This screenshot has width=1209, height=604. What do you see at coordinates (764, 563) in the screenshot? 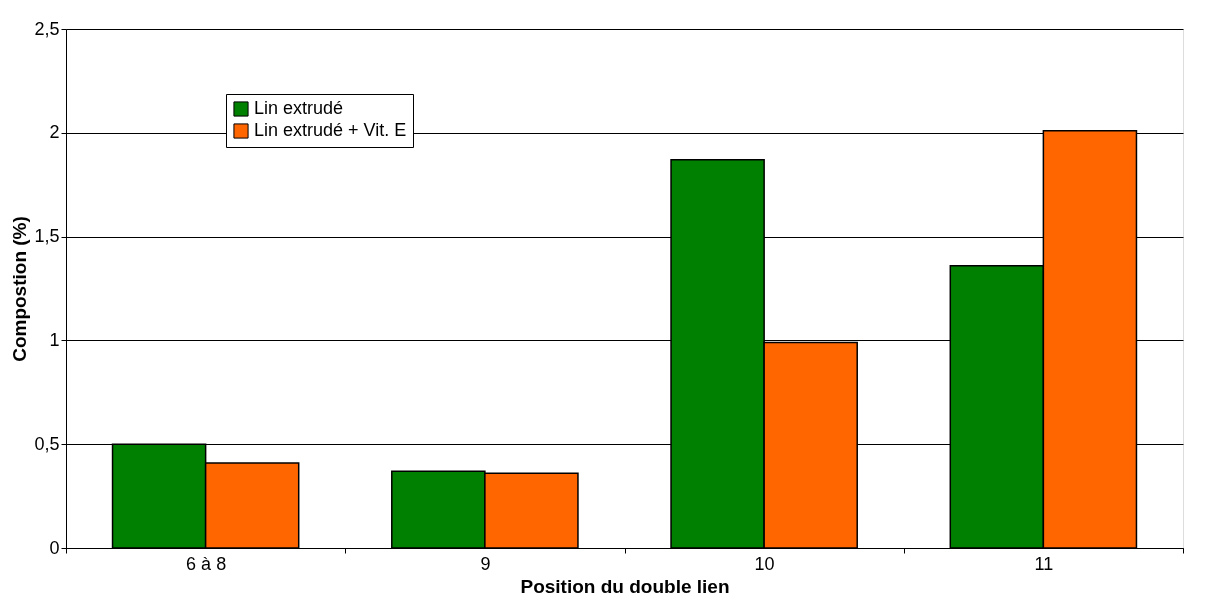
I see `x-tick-label: 10` at bounding box center [764, 563].